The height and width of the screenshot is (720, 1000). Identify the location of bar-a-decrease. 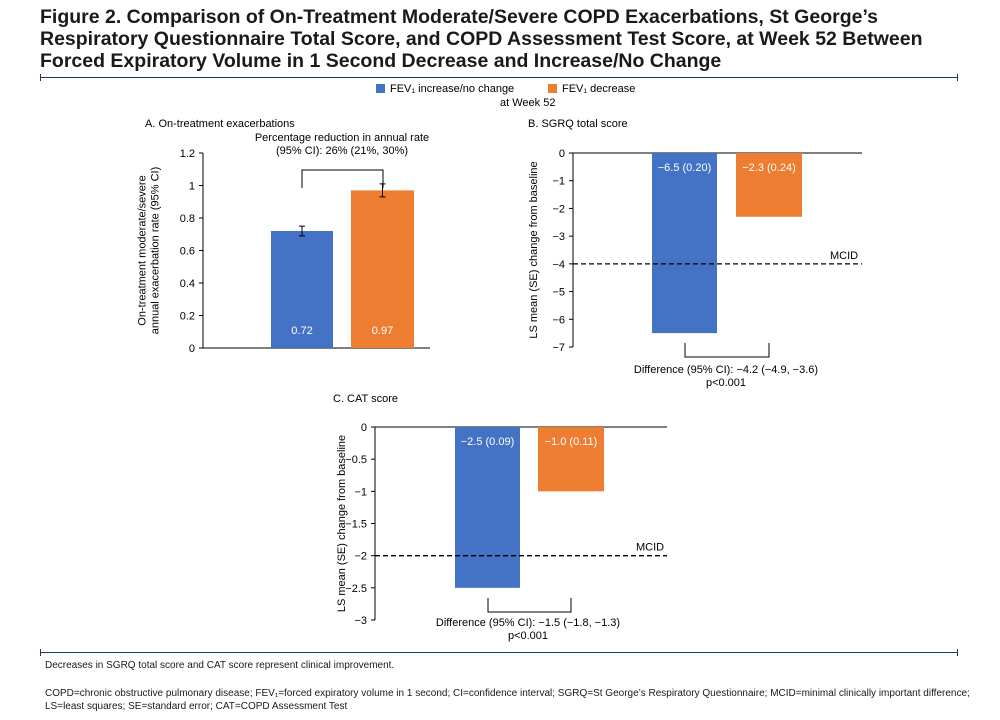
(382, 269).